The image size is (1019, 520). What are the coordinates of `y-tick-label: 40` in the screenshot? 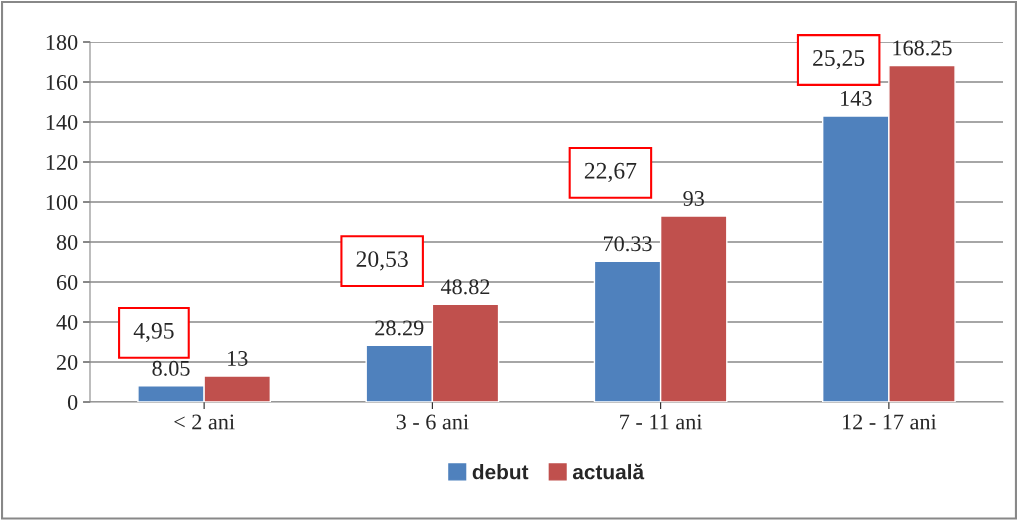 It's located at (67, 322).